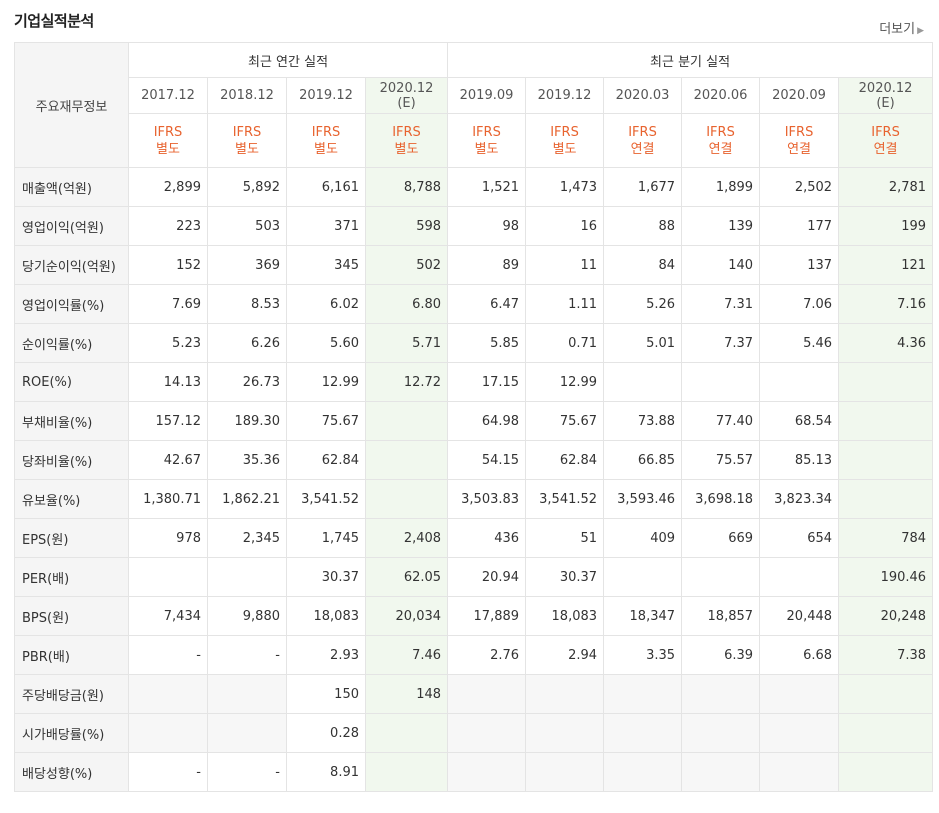 This screenshot has width=939, height=813. Describe the element at coordinates (474, 265) in the screenshot. I see `table-row: 당기순이익(억원) 152 369 345 502 89 11 84 140 137 121` at that location.